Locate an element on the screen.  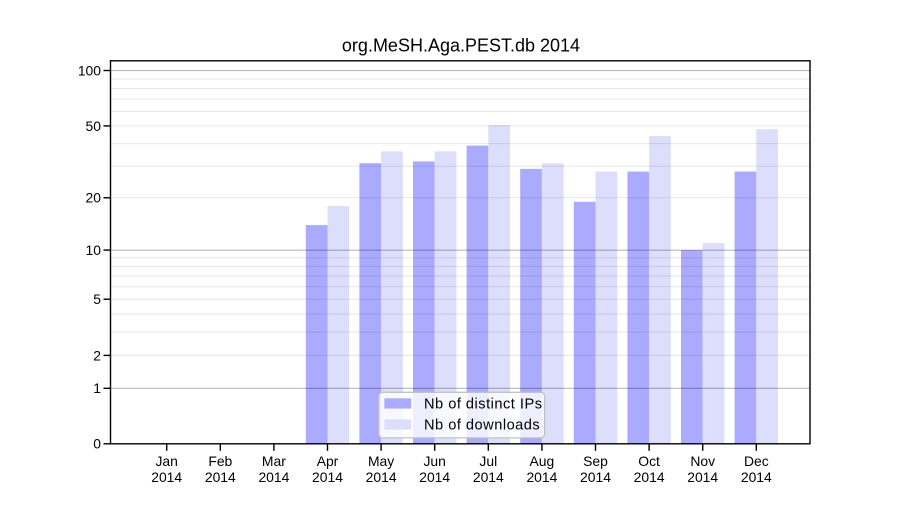
svg-text: 5 is located at coordinates (97, 299).